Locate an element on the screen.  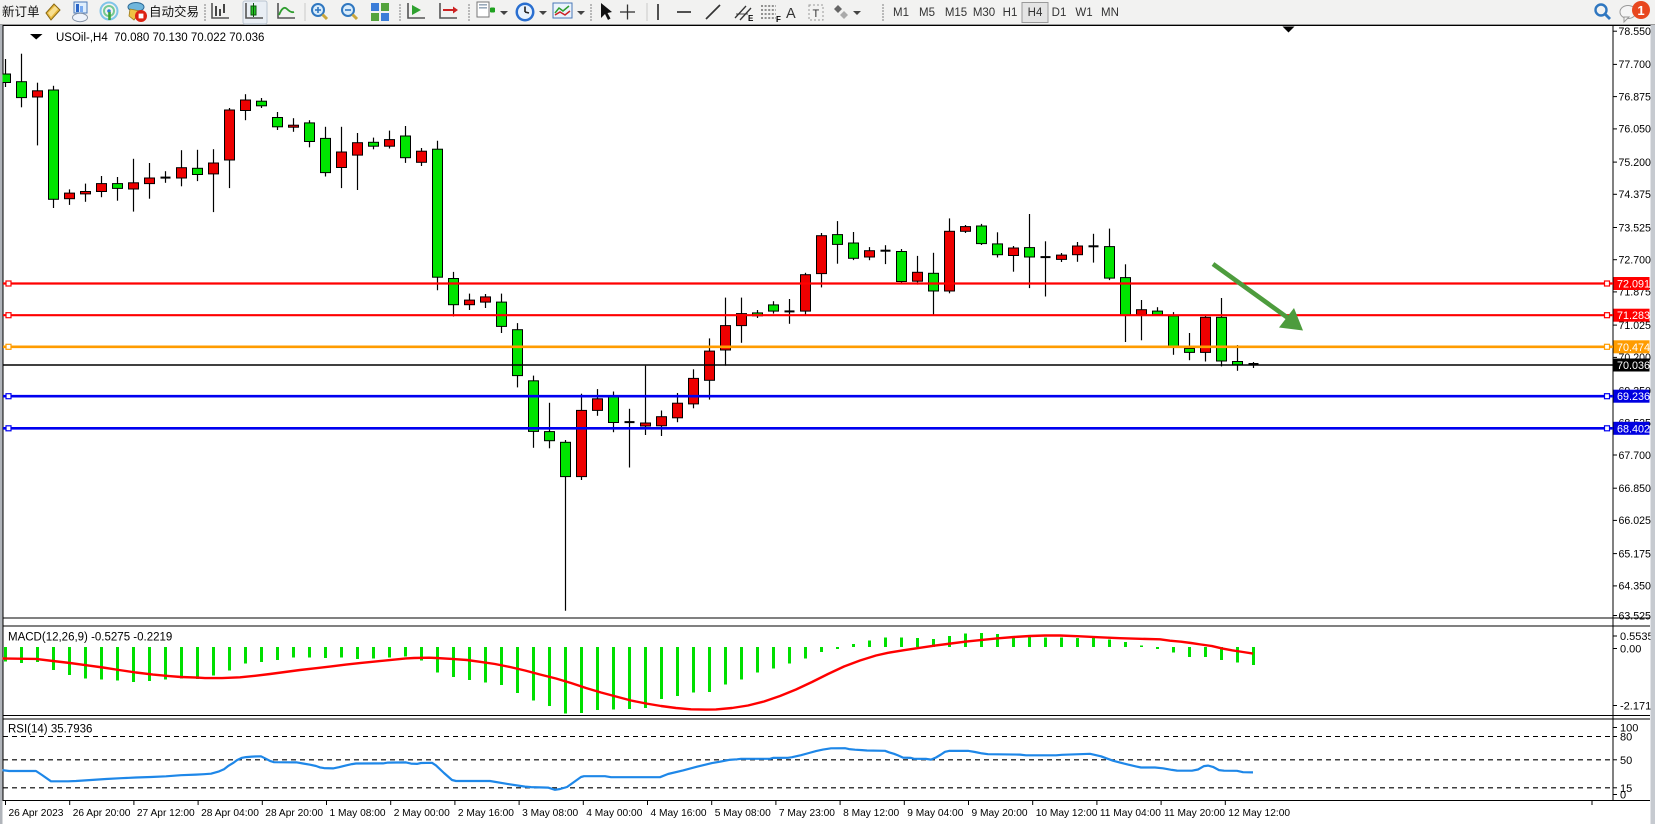
svg-text: 8 May 12:00 is located at coordinates (871, 813).